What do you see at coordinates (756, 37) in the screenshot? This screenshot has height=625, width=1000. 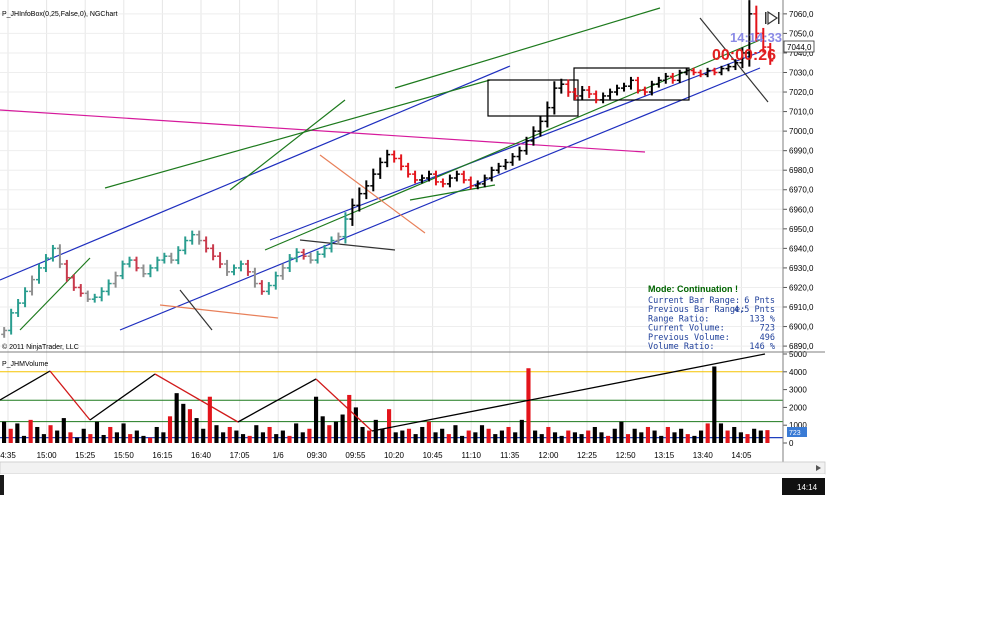 I see `clock-time: 14:14:33` at bounding box center [756, 37].